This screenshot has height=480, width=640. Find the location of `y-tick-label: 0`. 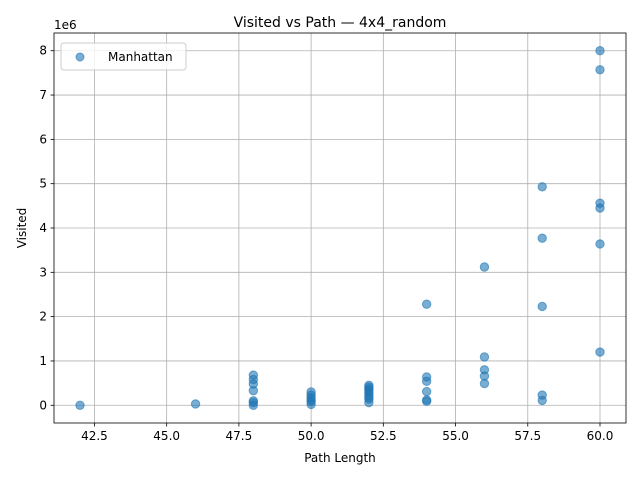

y-tick-label: 0 is located at coordinates (43, 405).